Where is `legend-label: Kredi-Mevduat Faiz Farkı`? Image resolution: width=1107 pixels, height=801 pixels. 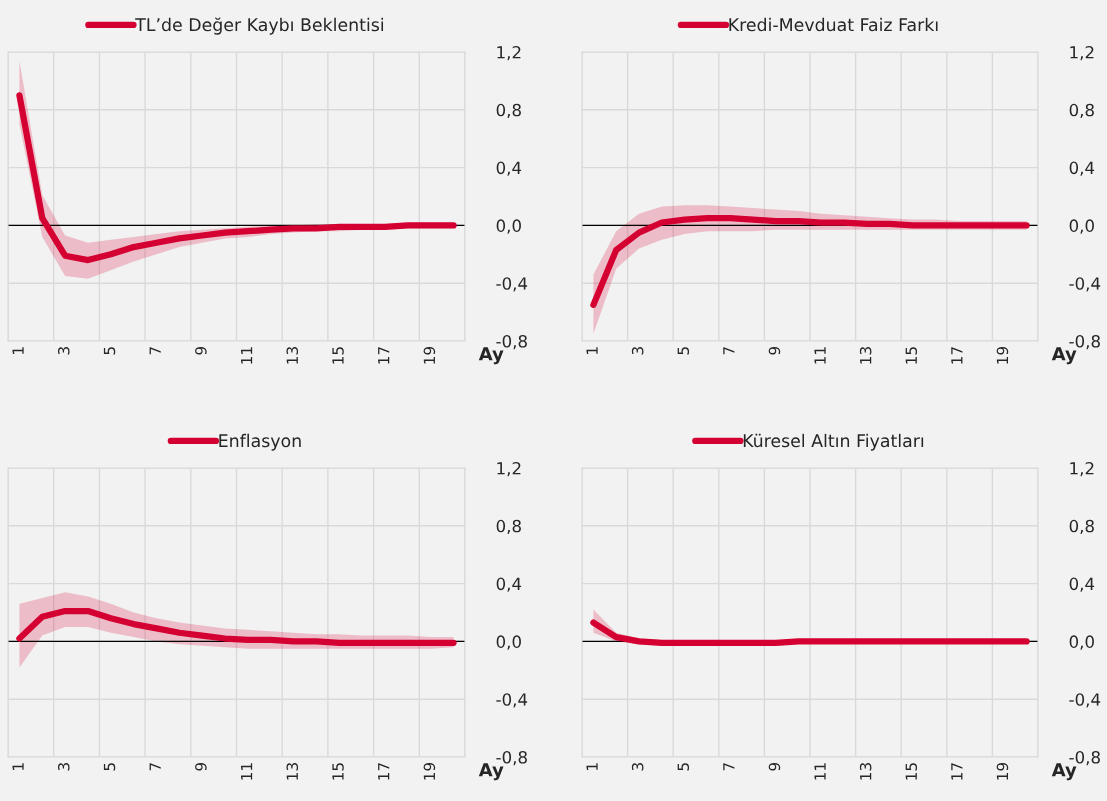 legend-label: Kredi-Mevduat Faiz Farkı is located at coordinates (833, 24).